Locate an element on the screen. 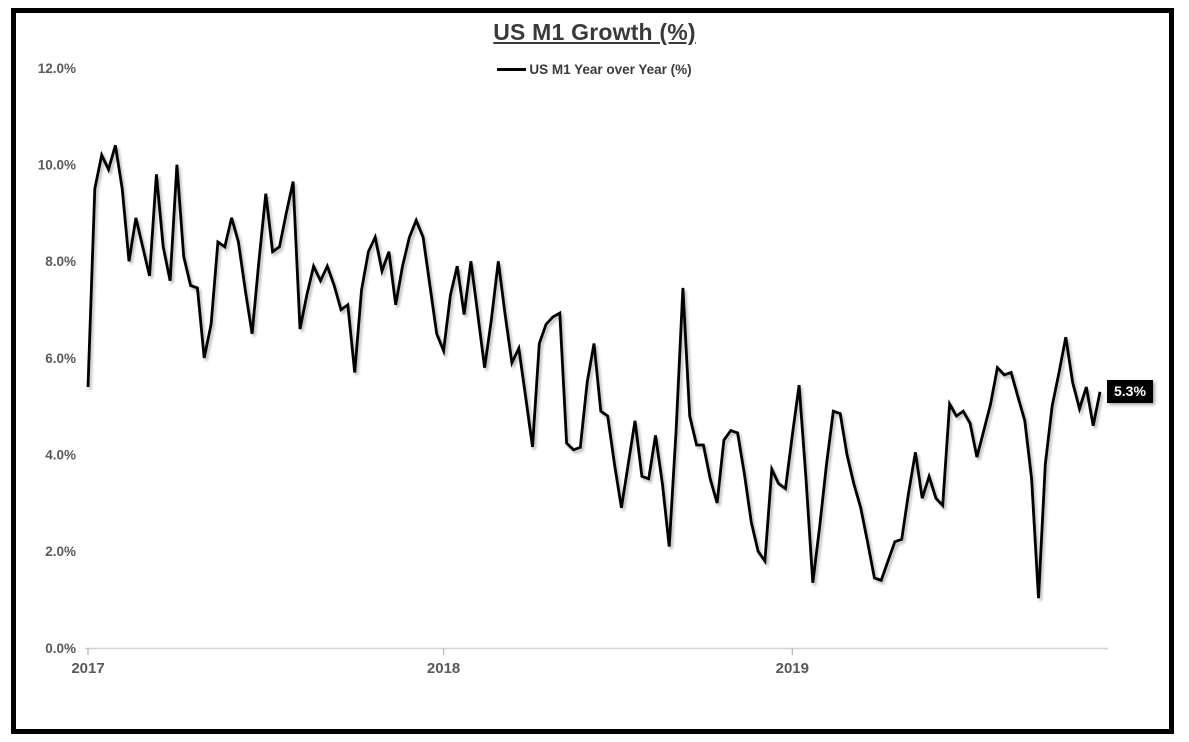  x-axis-tick-label: 2018 is located at coordinates (443, 668).